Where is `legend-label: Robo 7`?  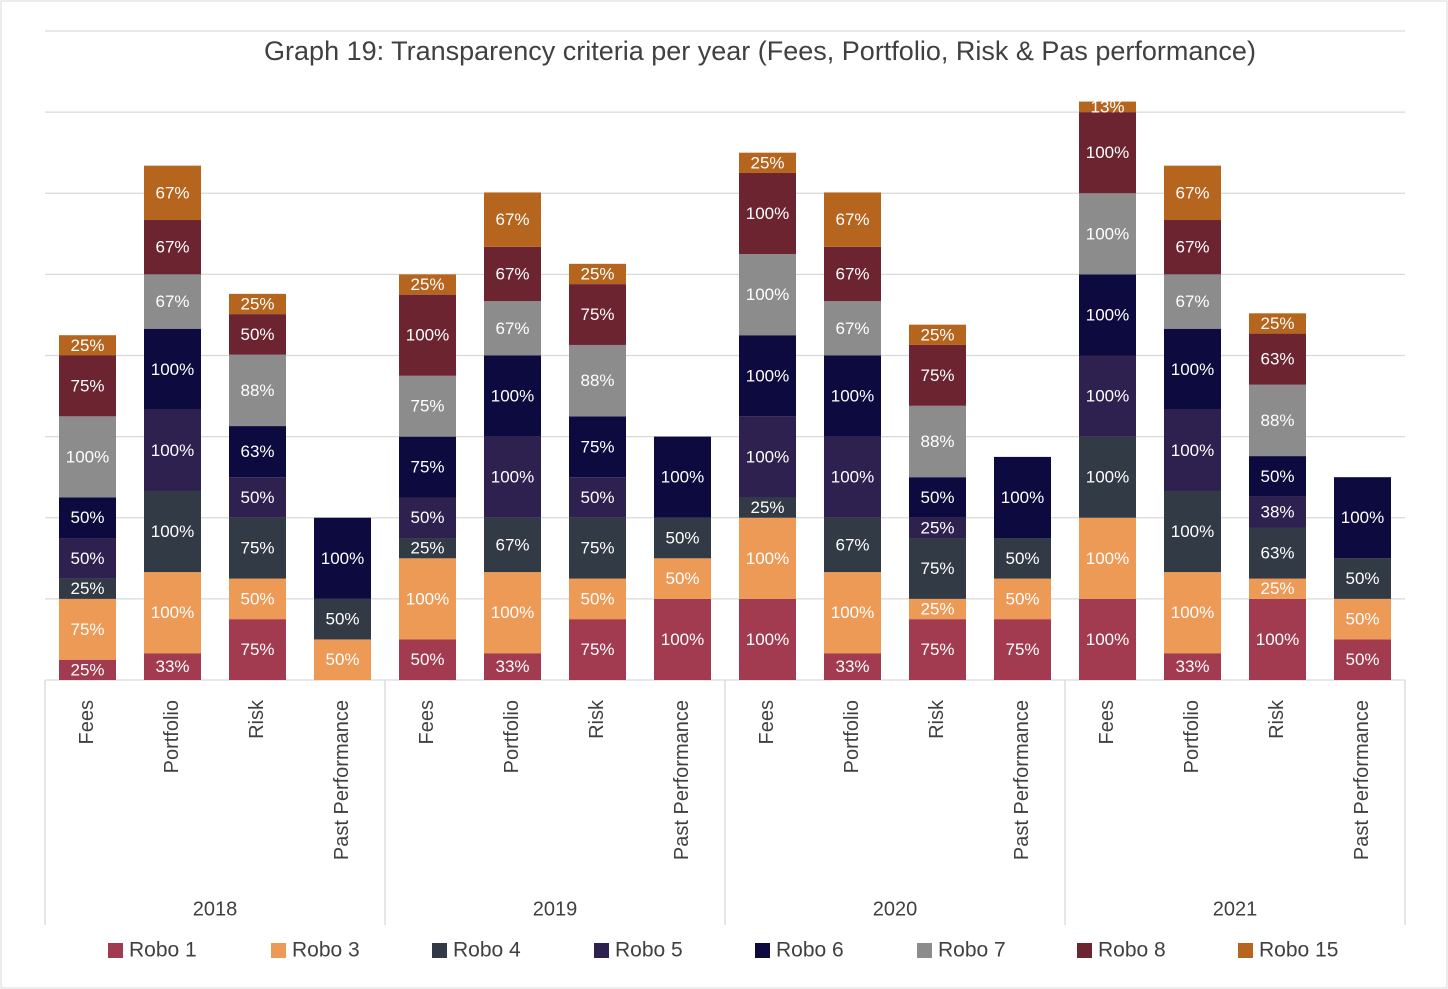 legend-label: Robo 7 is located at coordinates (972, 950).